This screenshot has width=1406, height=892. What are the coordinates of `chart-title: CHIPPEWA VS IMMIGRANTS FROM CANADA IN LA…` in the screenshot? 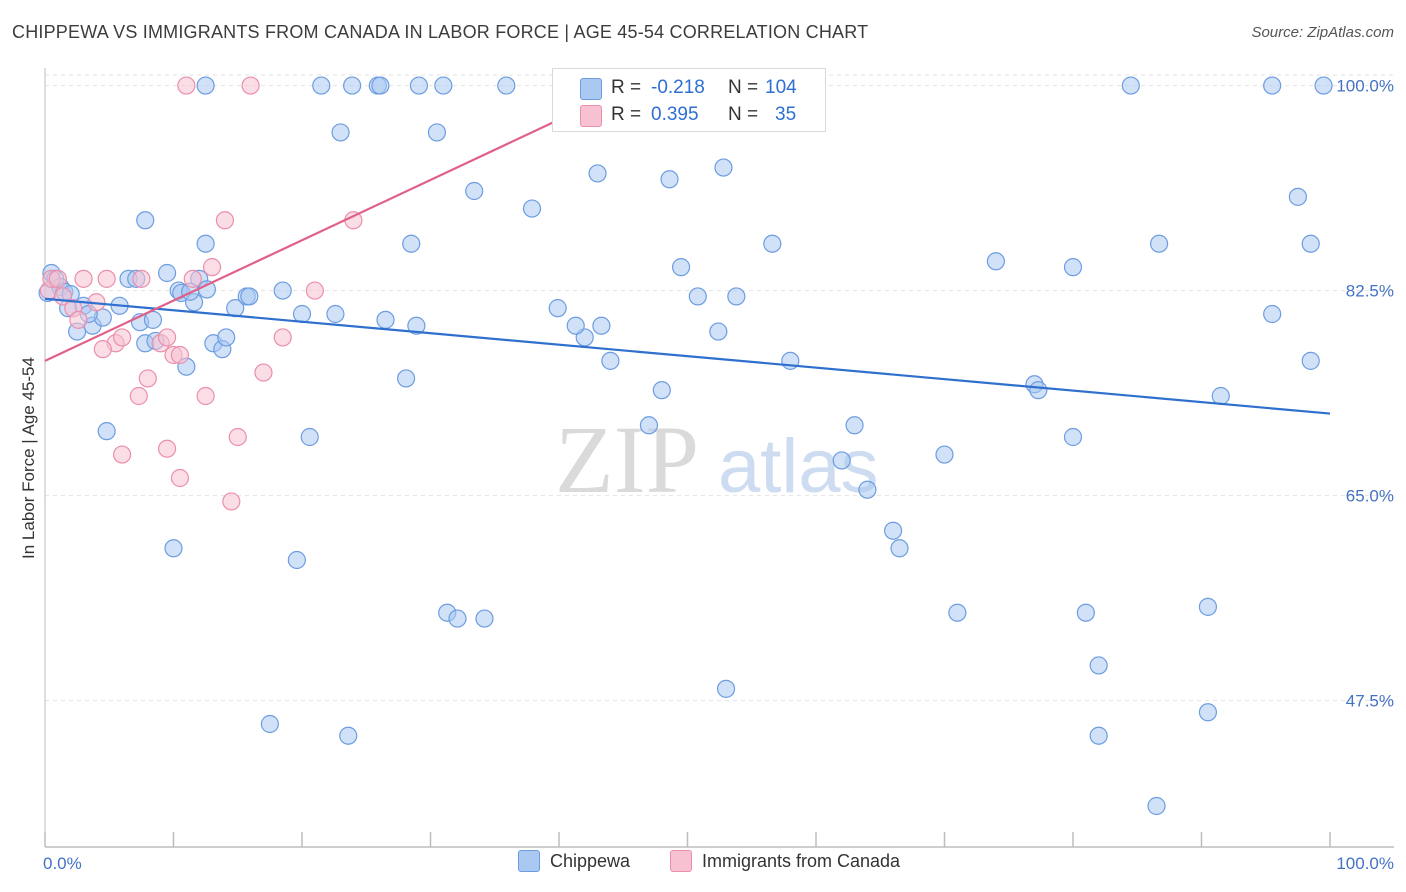 It's located at (440, 32).